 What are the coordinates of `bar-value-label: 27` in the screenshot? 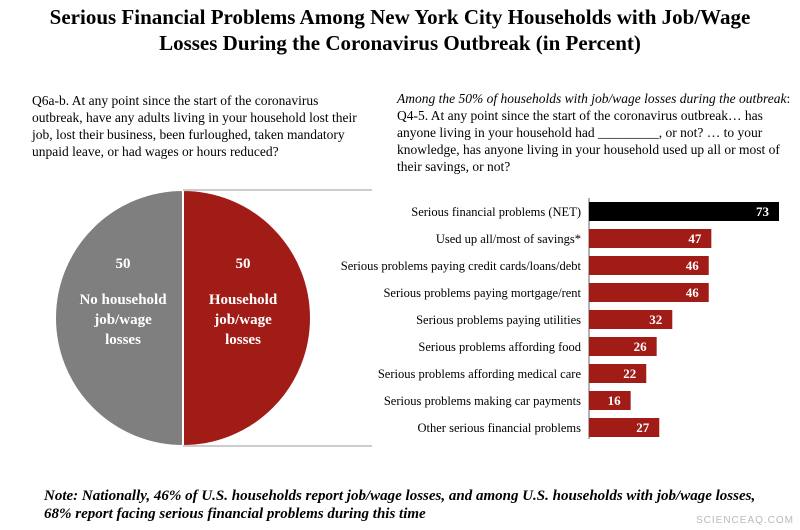 It's located at (643, 427).